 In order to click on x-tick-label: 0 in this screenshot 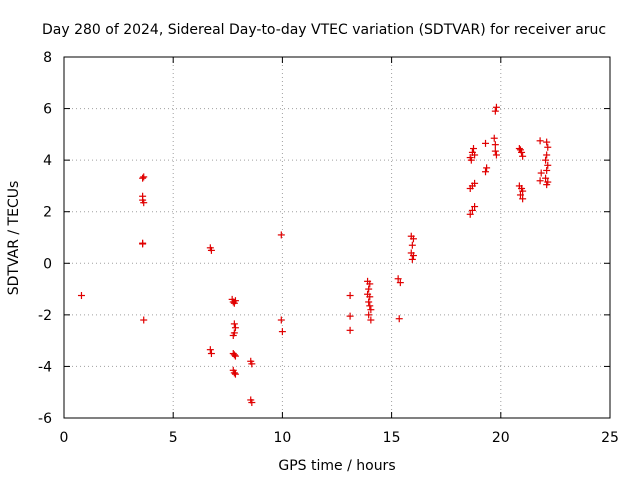, I will do `click(64, 438)`.